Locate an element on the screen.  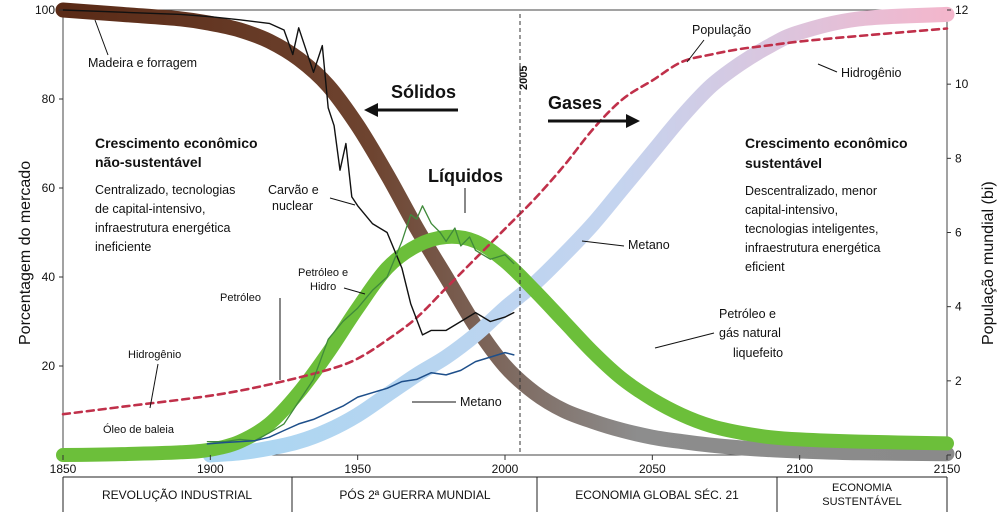
x-tick-1950: 1950 is located at coordinates (357, 469).